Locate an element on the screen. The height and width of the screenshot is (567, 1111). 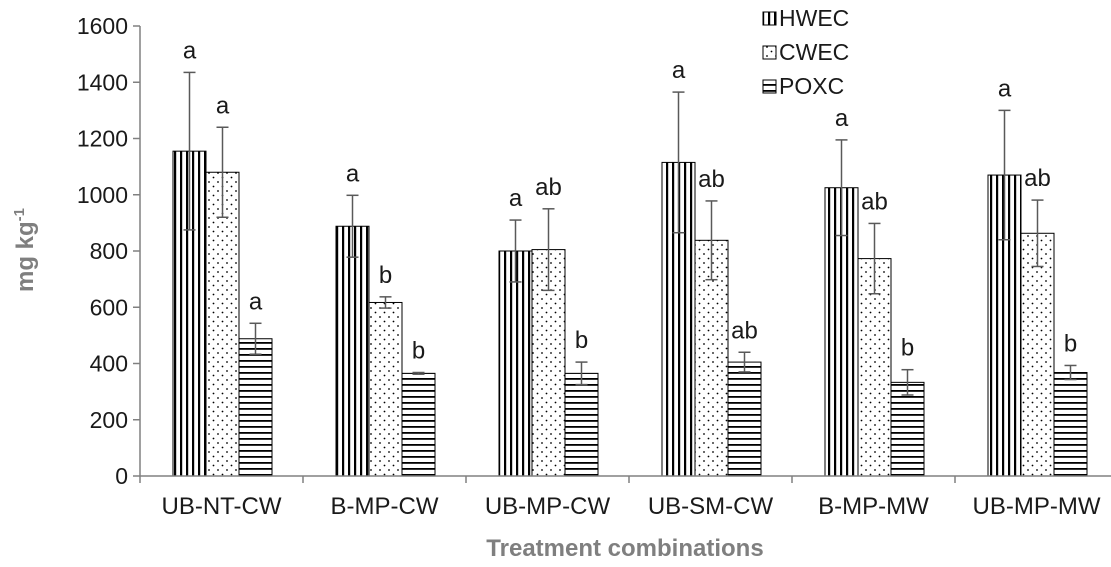
y-tick-label: 1400 is located at coordinates (102, 82).